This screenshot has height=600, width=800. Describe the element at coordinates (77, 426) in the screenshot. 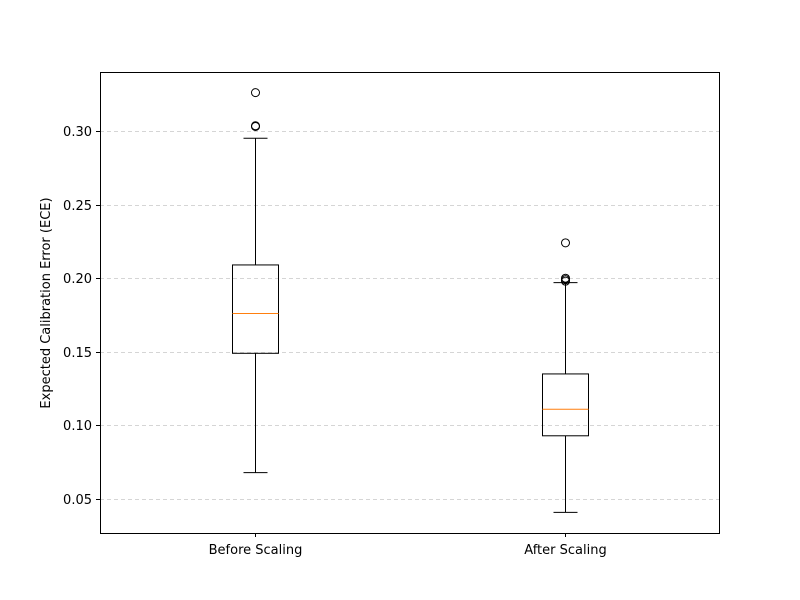

I see `y-tick-label: 0.10` at that location.